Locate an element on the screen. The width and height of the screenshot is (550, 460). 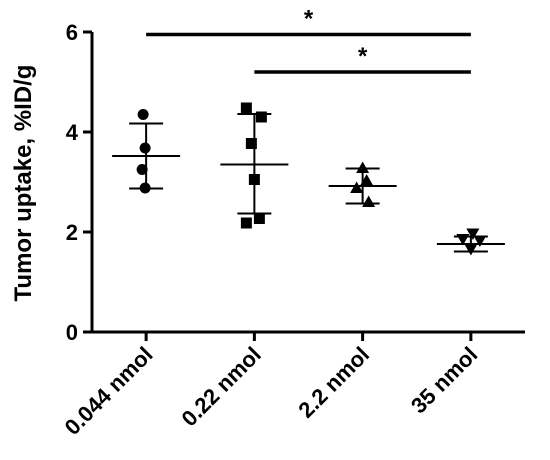
x-tick-label: 35 nmol is located at coordinates (444, 380).